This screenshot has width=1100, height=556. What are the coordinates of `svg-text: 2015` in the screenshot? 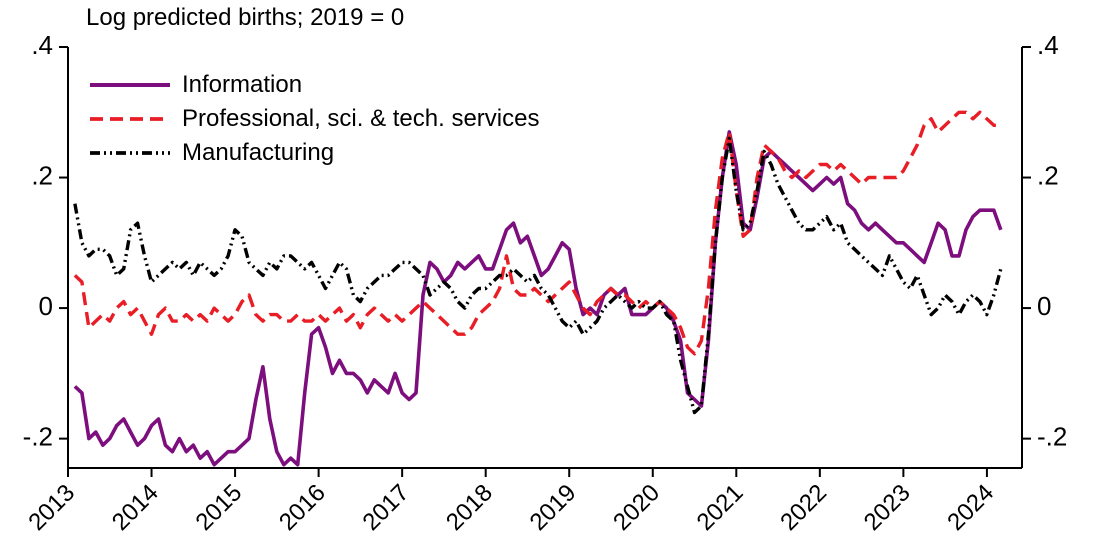 It's located at (218, 507).